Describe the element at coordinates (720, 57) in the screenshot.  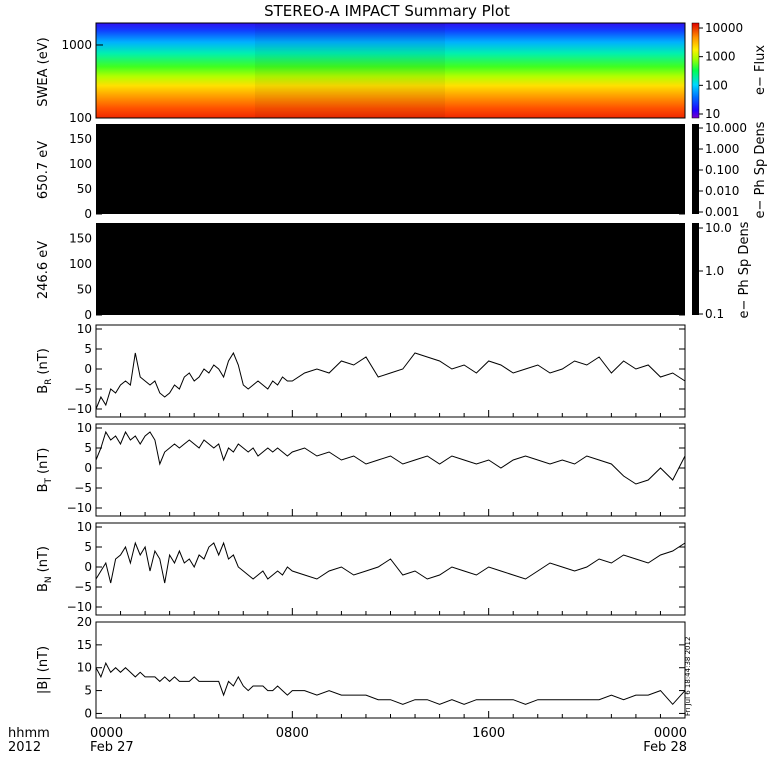
I see `colorbar-tick-label: 1000` at that location.